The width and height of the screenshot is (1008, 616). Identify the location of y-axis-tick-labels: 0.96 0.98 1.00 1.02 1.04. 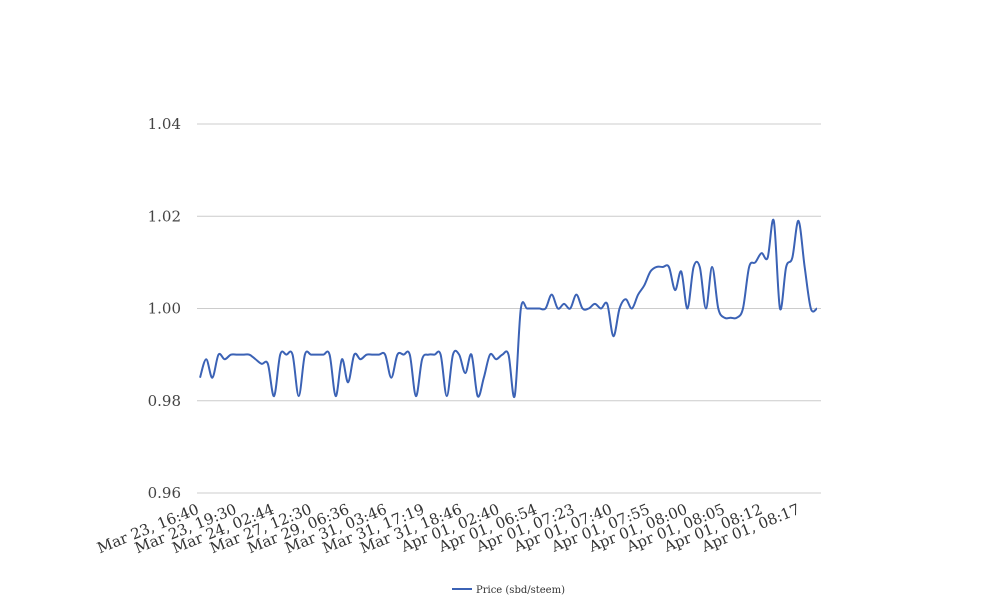
(164, 308).